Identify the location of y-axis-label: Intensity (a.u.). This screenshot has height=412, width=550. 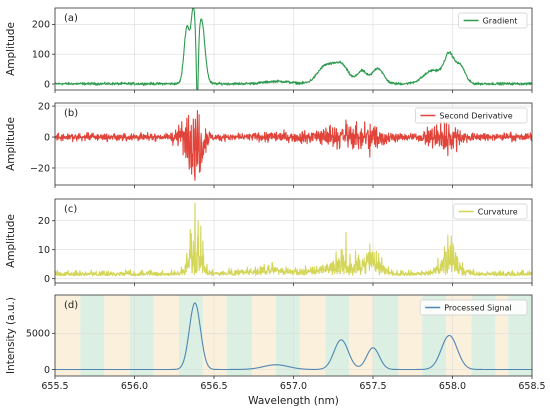
(11, 335).